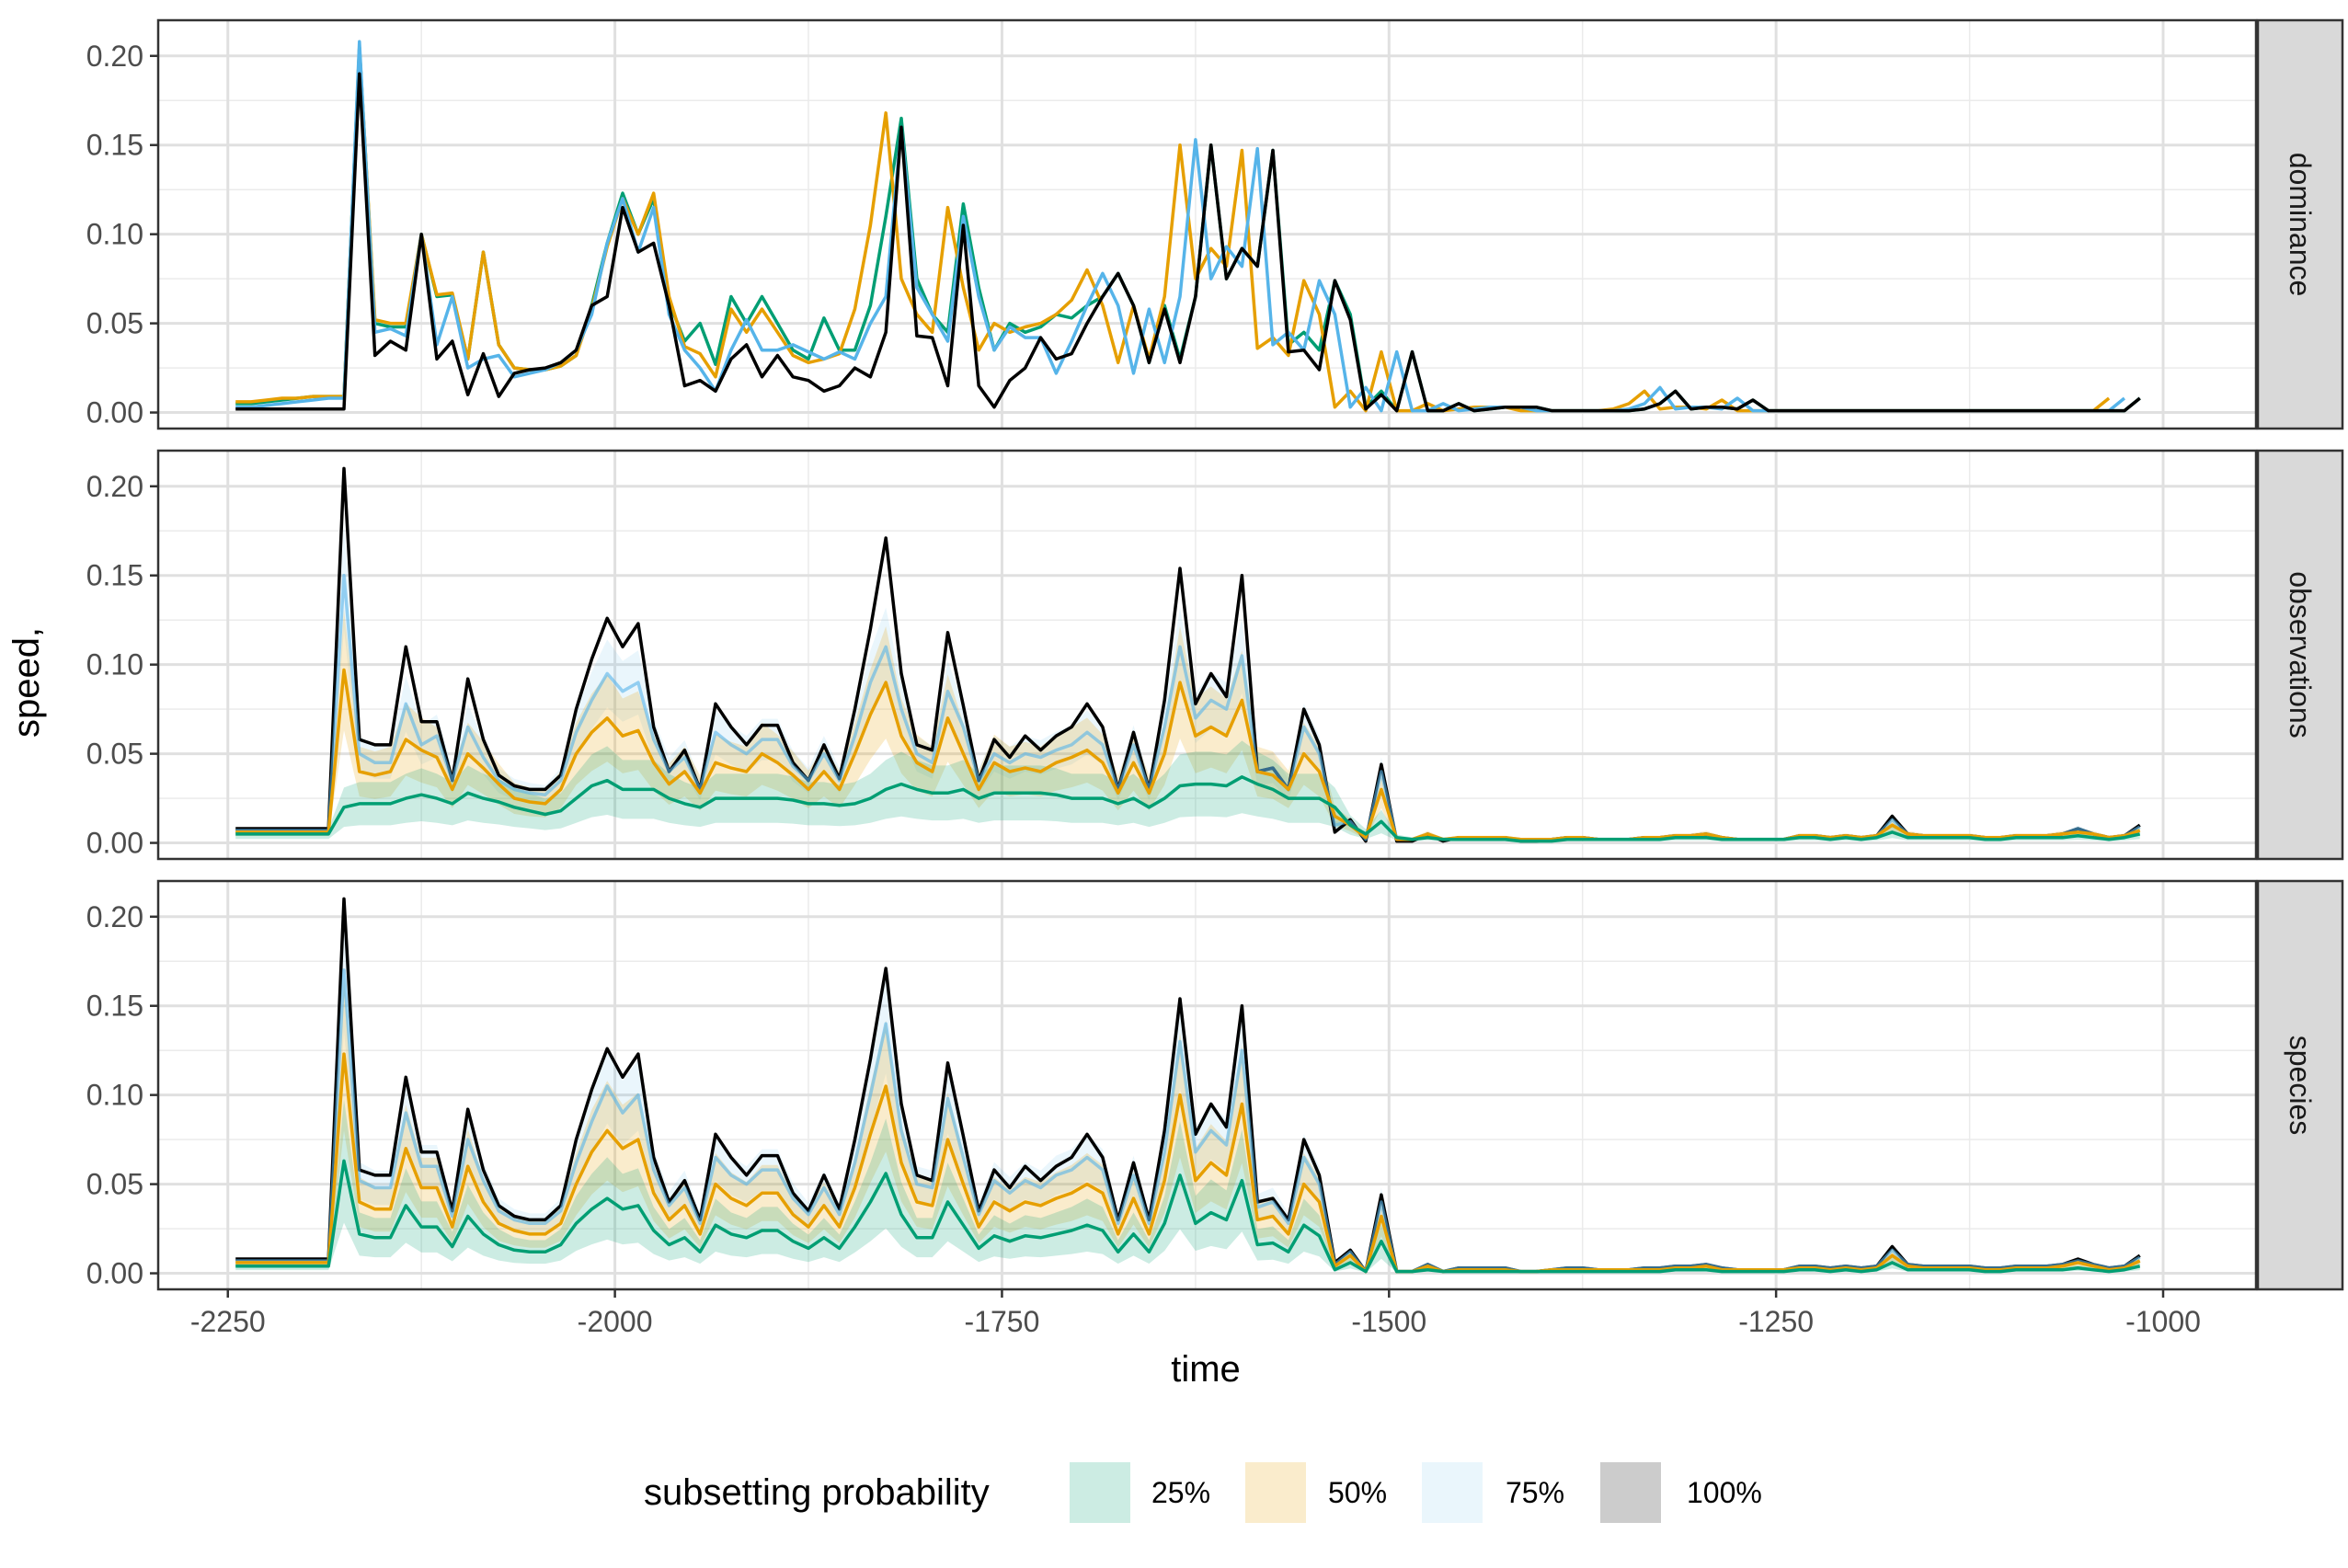  What do you see at coordinates (1316, 1492) in the screenshot?
I see `legend-item-50pct: 50%` at bounding box center [1316, 1492].